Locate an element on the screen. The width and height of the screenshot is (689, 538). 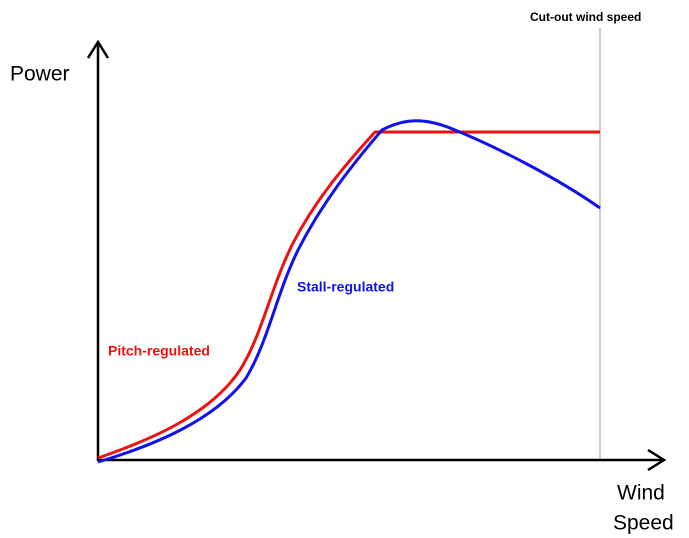
y-axis-label: Power is located at coordinates (40, 74).